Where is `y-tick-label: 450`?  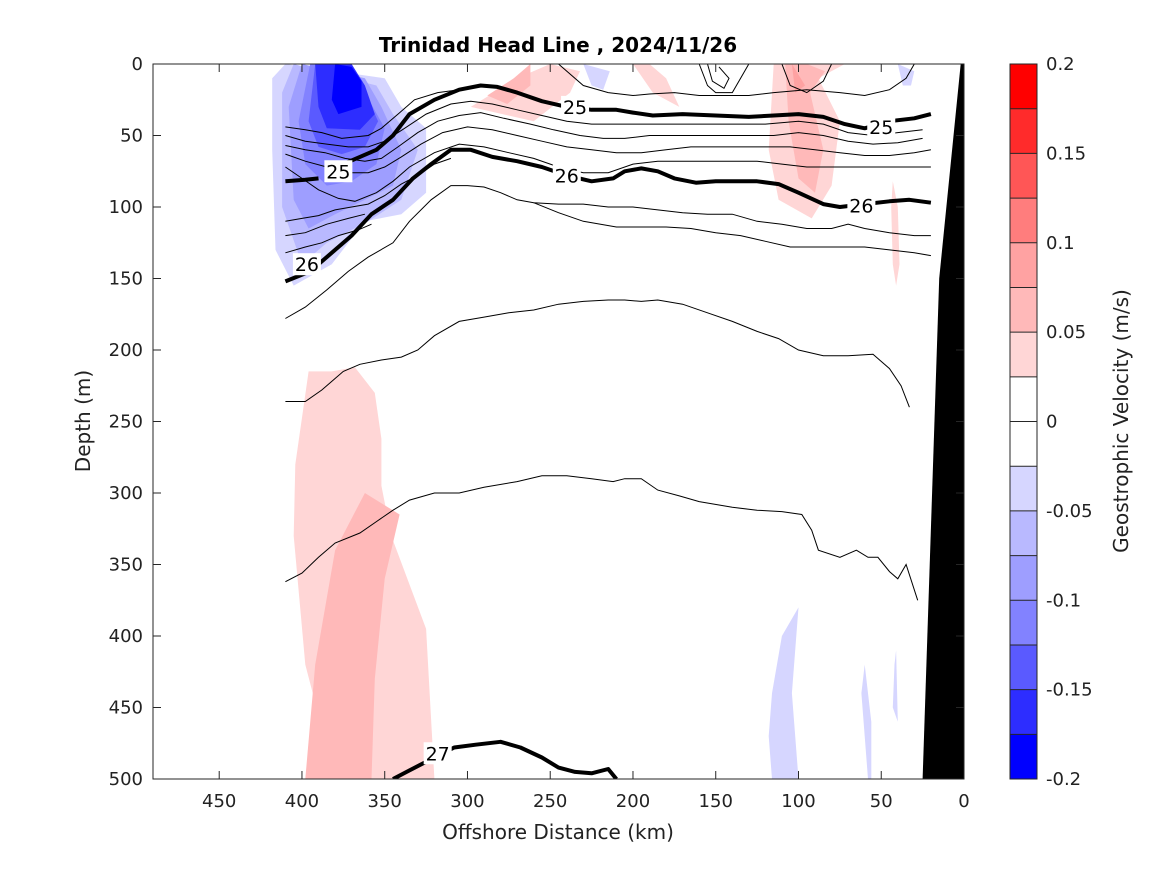 y-tick-label: 450 is located at coordinates (126, 708).